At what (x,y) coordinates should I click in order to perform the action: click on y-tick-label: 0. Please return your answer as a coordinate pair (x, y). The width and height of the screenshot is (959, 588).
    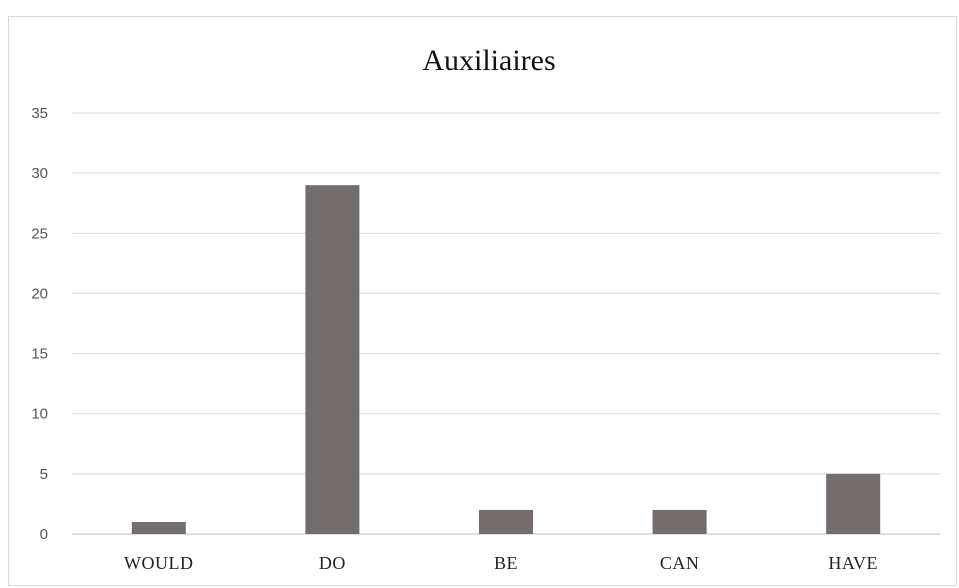
    Looking at the image, I should click on (44, 534).